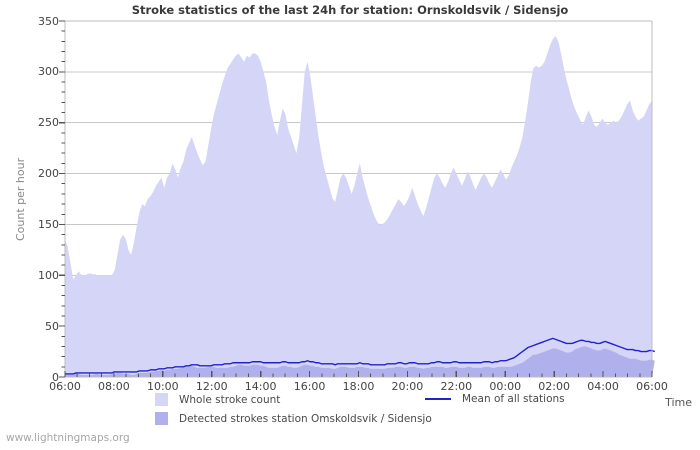 Image resolution: width=700 pixels, height=450 pixels. Describe the element at coordinates (678, 402) in the screenshot. I see `x-axis-label: Time` at that location.